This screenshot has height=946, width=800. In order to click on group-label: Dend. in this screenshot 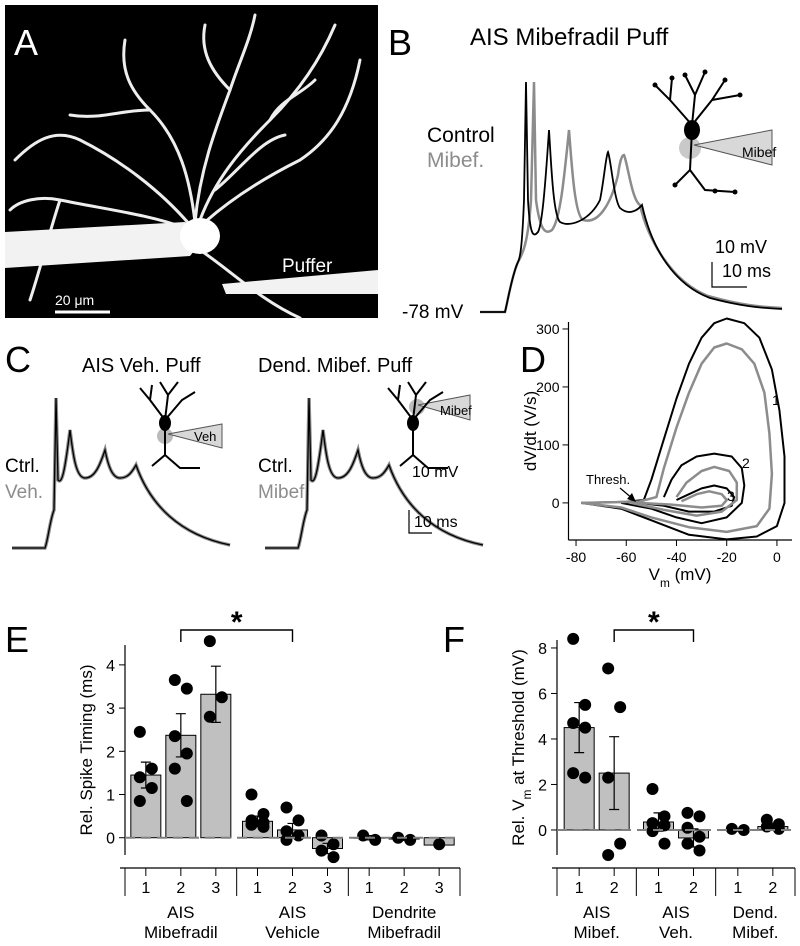, I will do `click(755, 912)`.